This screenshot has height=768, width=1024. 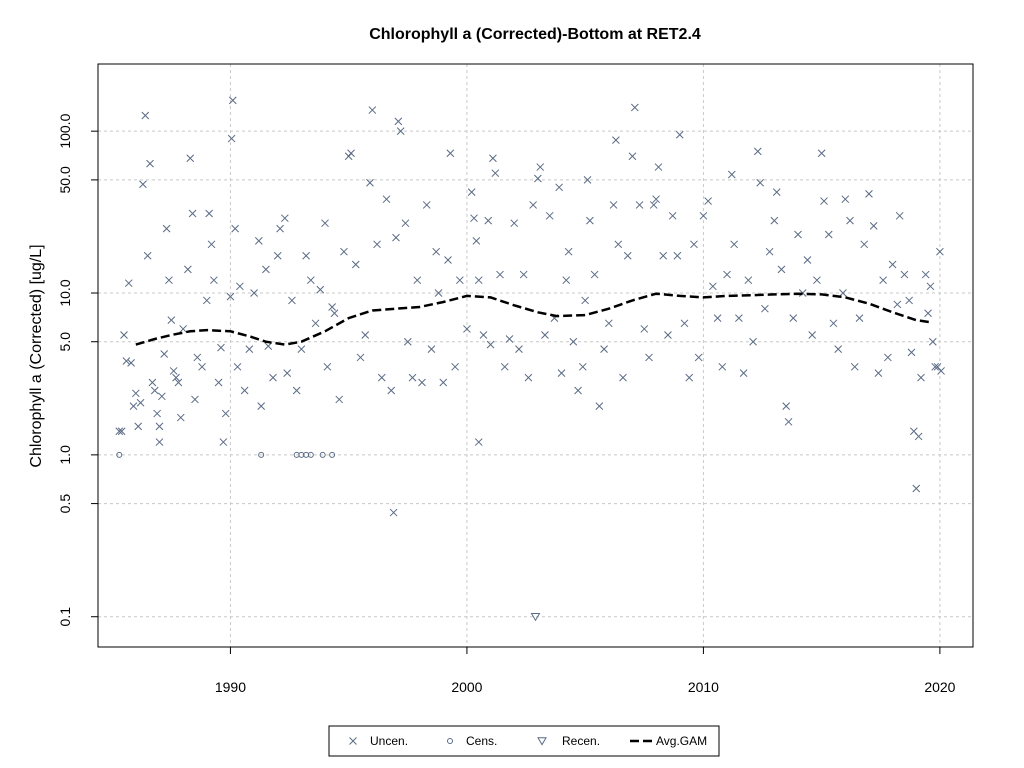 I want to click on legend-recen-symbol, so click(x=542, y=741).